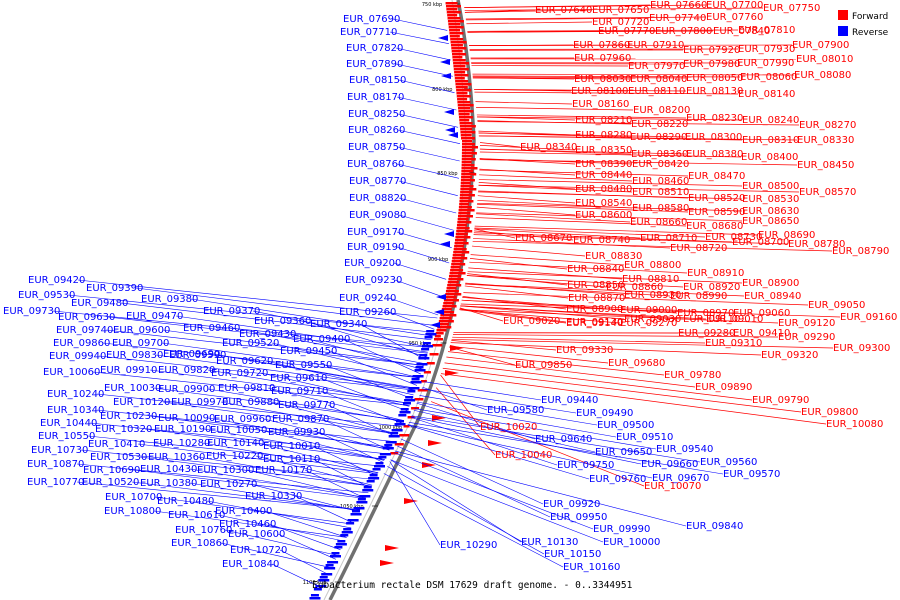 Image resolution: width=900 pixels, height=600 pixels. I want to click on reverse-gene-label: EUR_09750, so click(585, 465).